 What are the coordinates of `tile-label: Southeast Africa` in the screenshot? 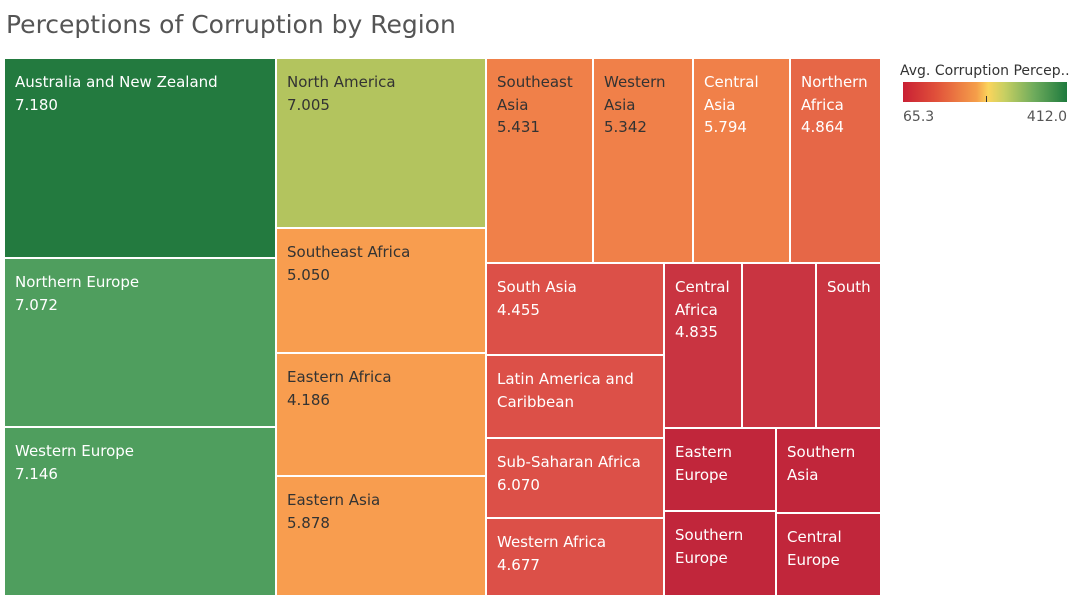 It's located at (349, 252).